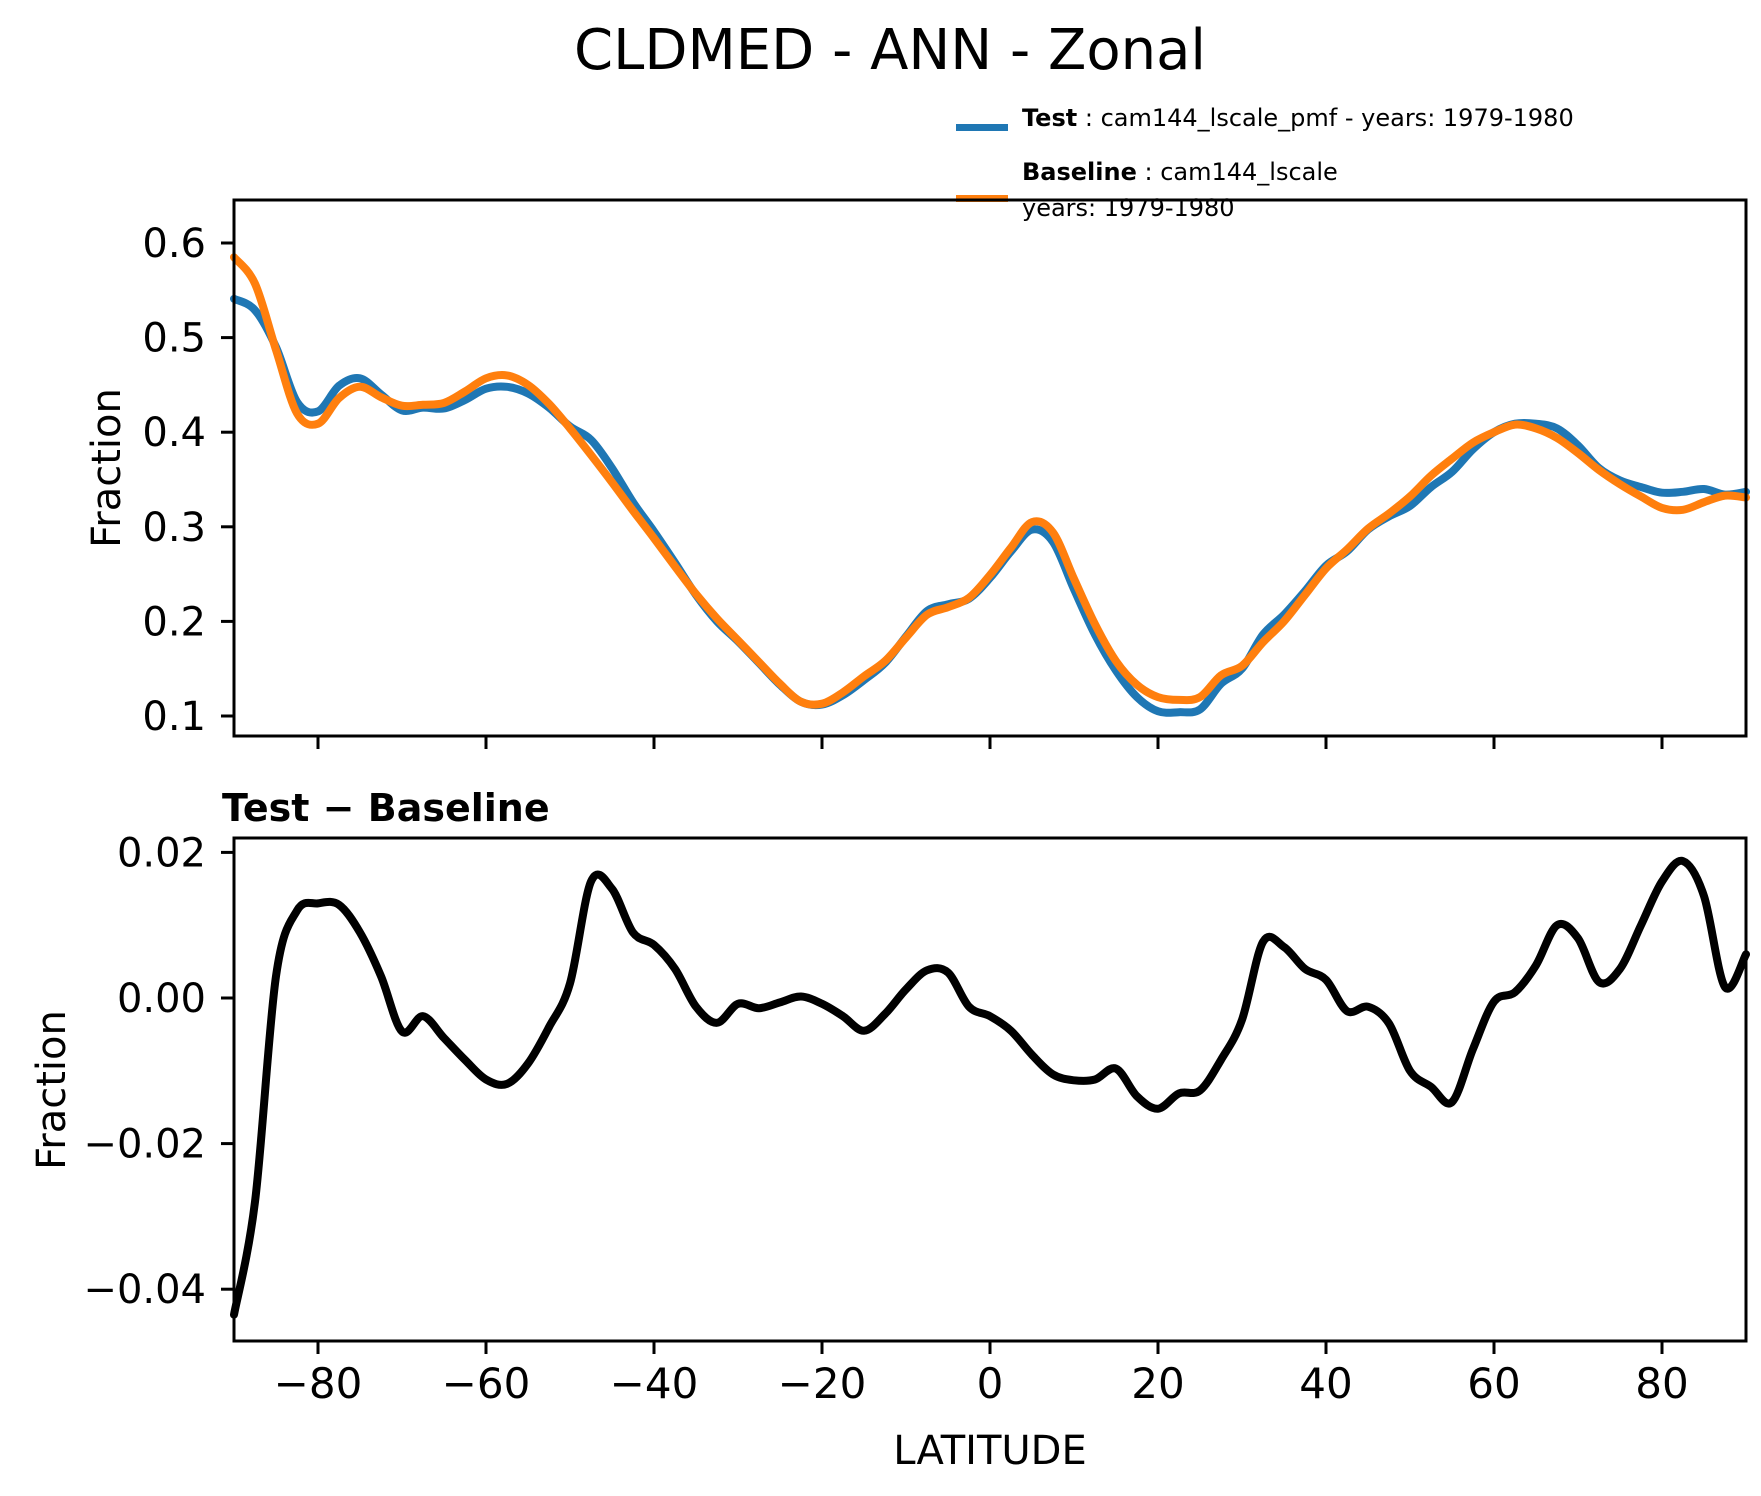  Describe the element at coordinates (990, 1451) in the screenshot. I see `x-axis-label: LATITUDE` at that location.